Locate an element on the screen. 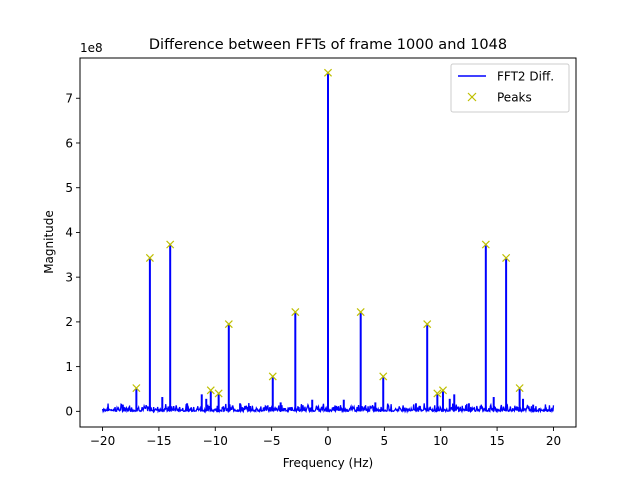 The width and height of the screenshot is (640, 480). x-axis-ticks: −20 −15 −10 −5 0 5 10 15 20 is located at coordinates (325, 437).